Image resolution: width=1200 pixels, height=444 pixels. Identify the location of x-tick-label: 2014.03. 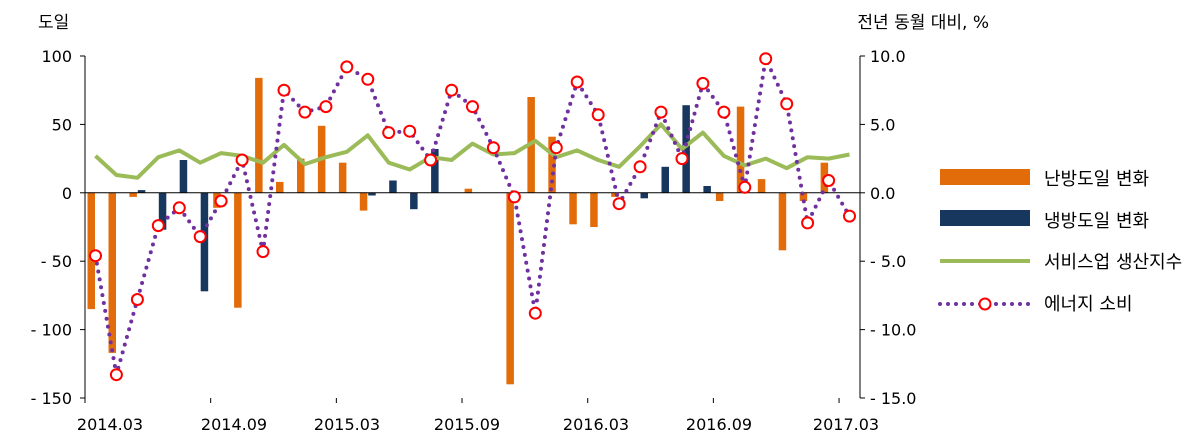
(110, 424).